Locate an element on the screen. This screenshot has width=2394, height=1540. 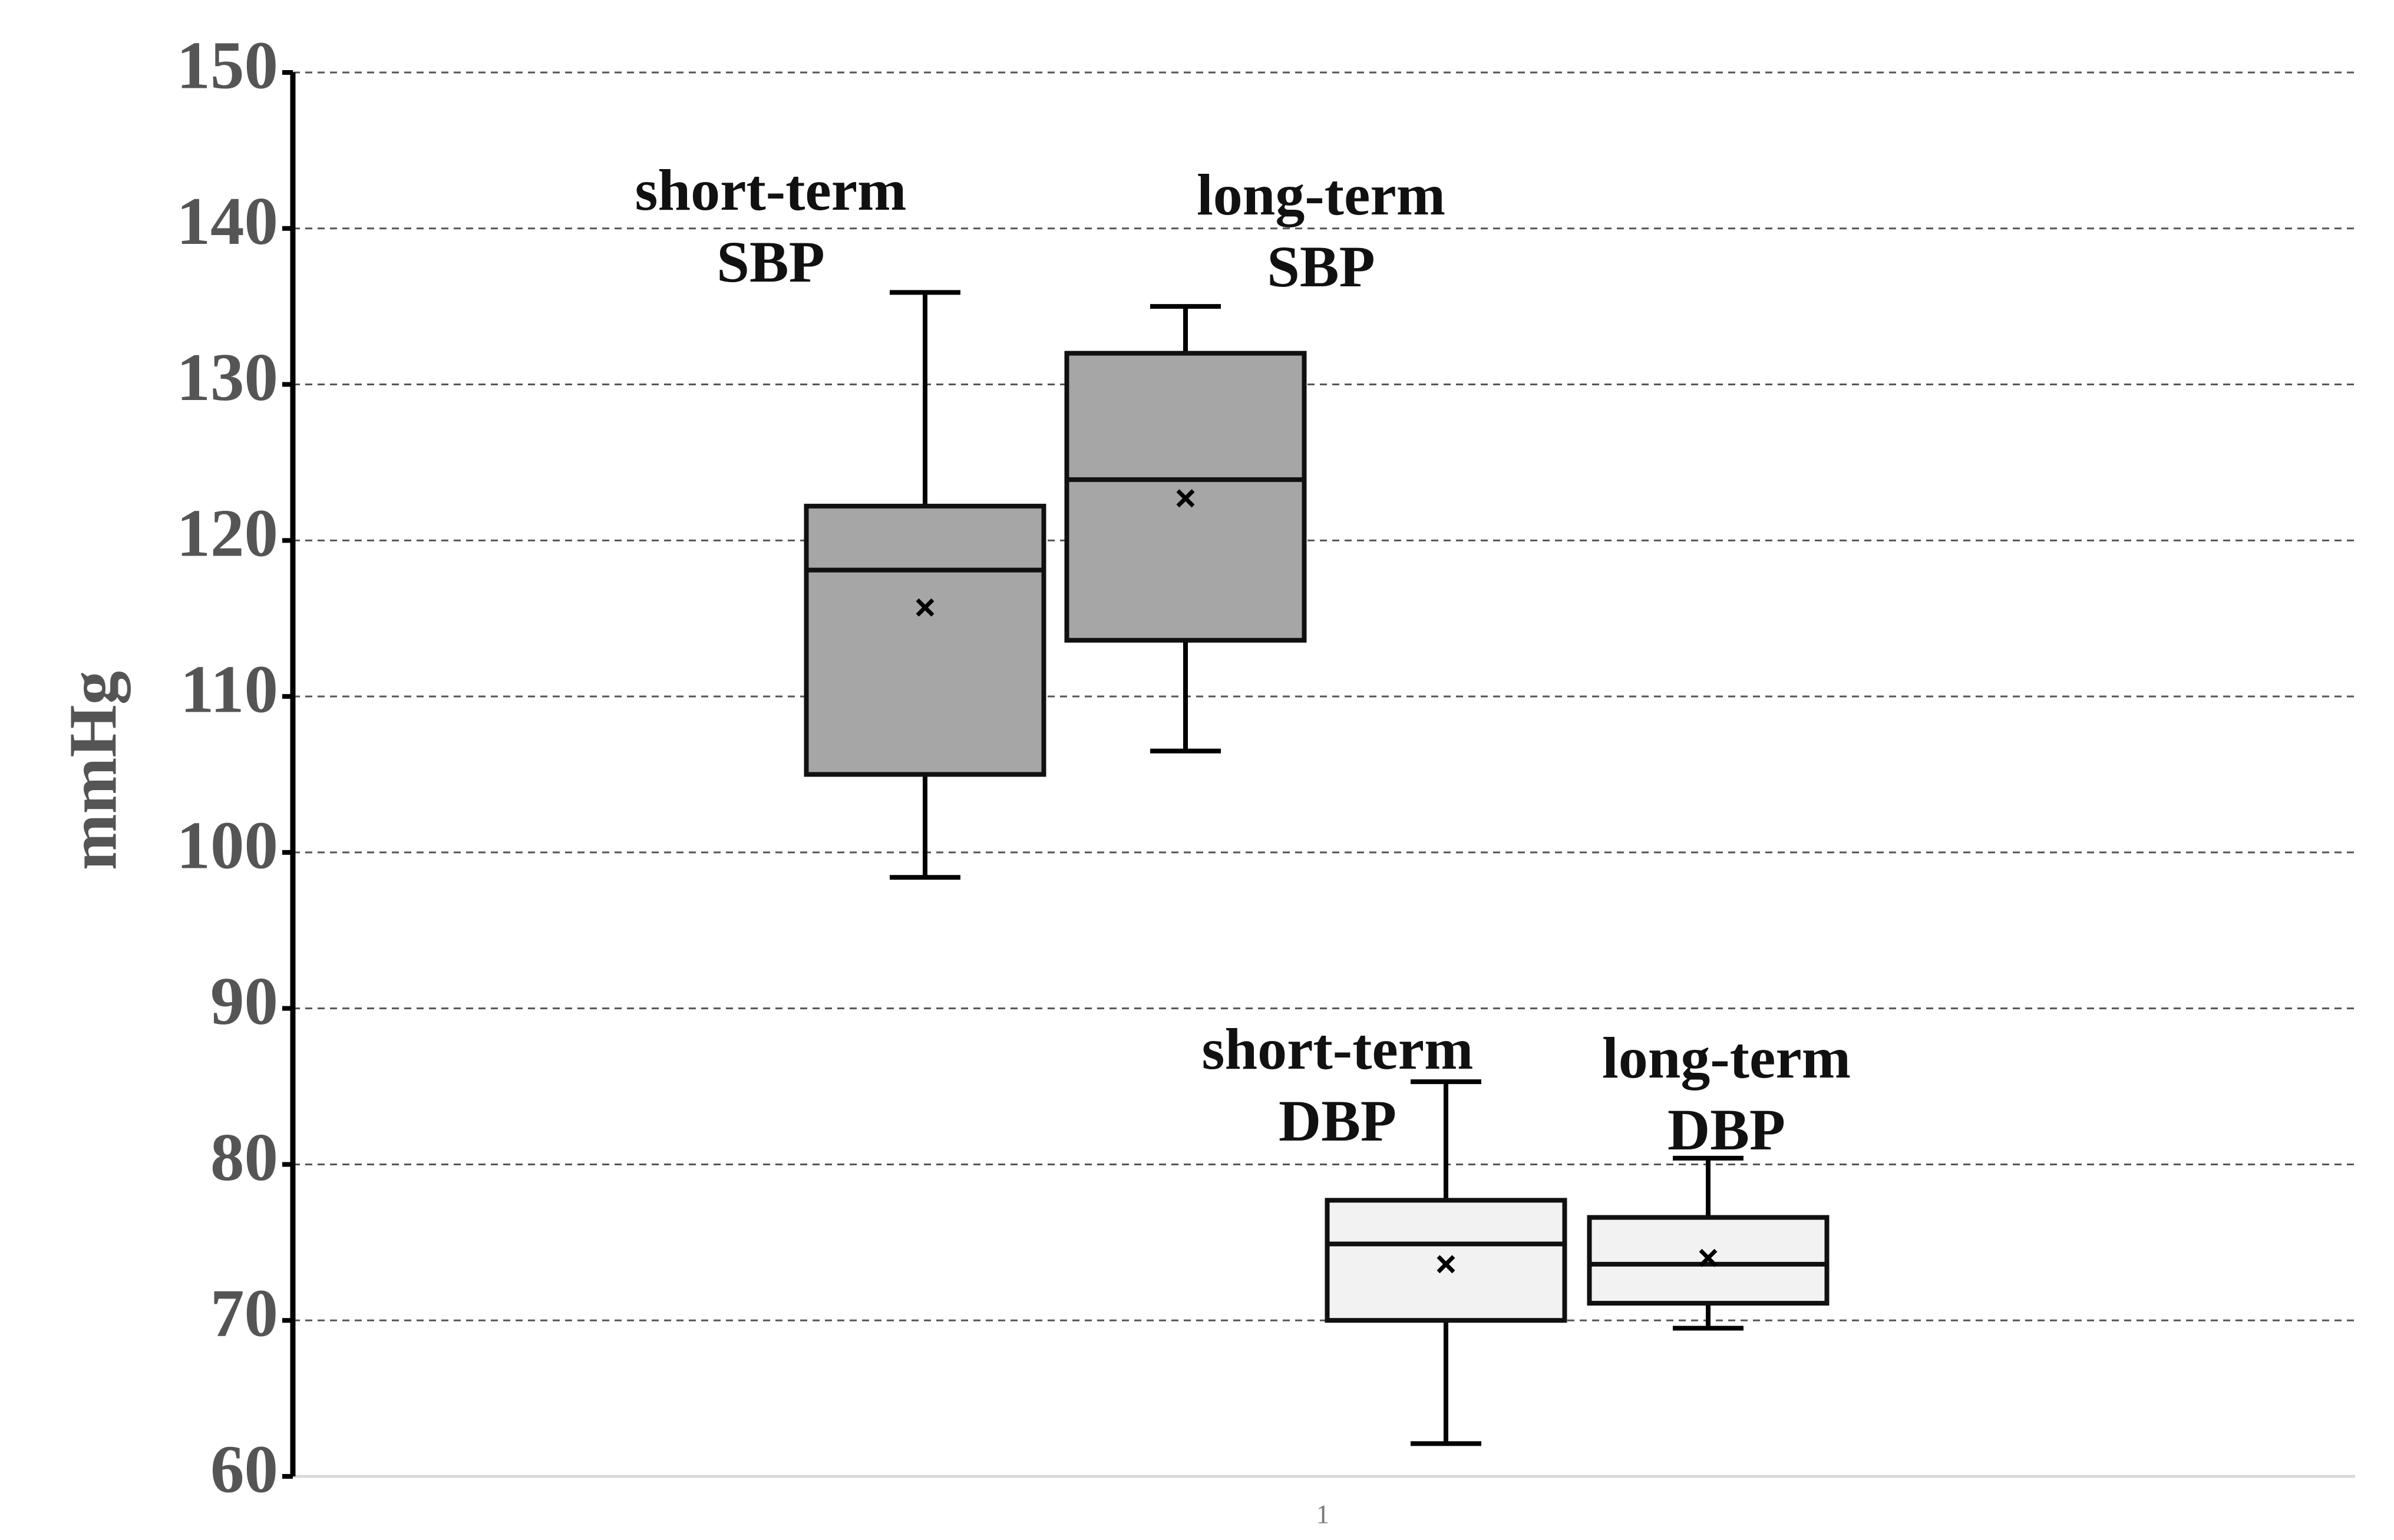
y-tick-label: 140 is located at coordinates (228, 221).